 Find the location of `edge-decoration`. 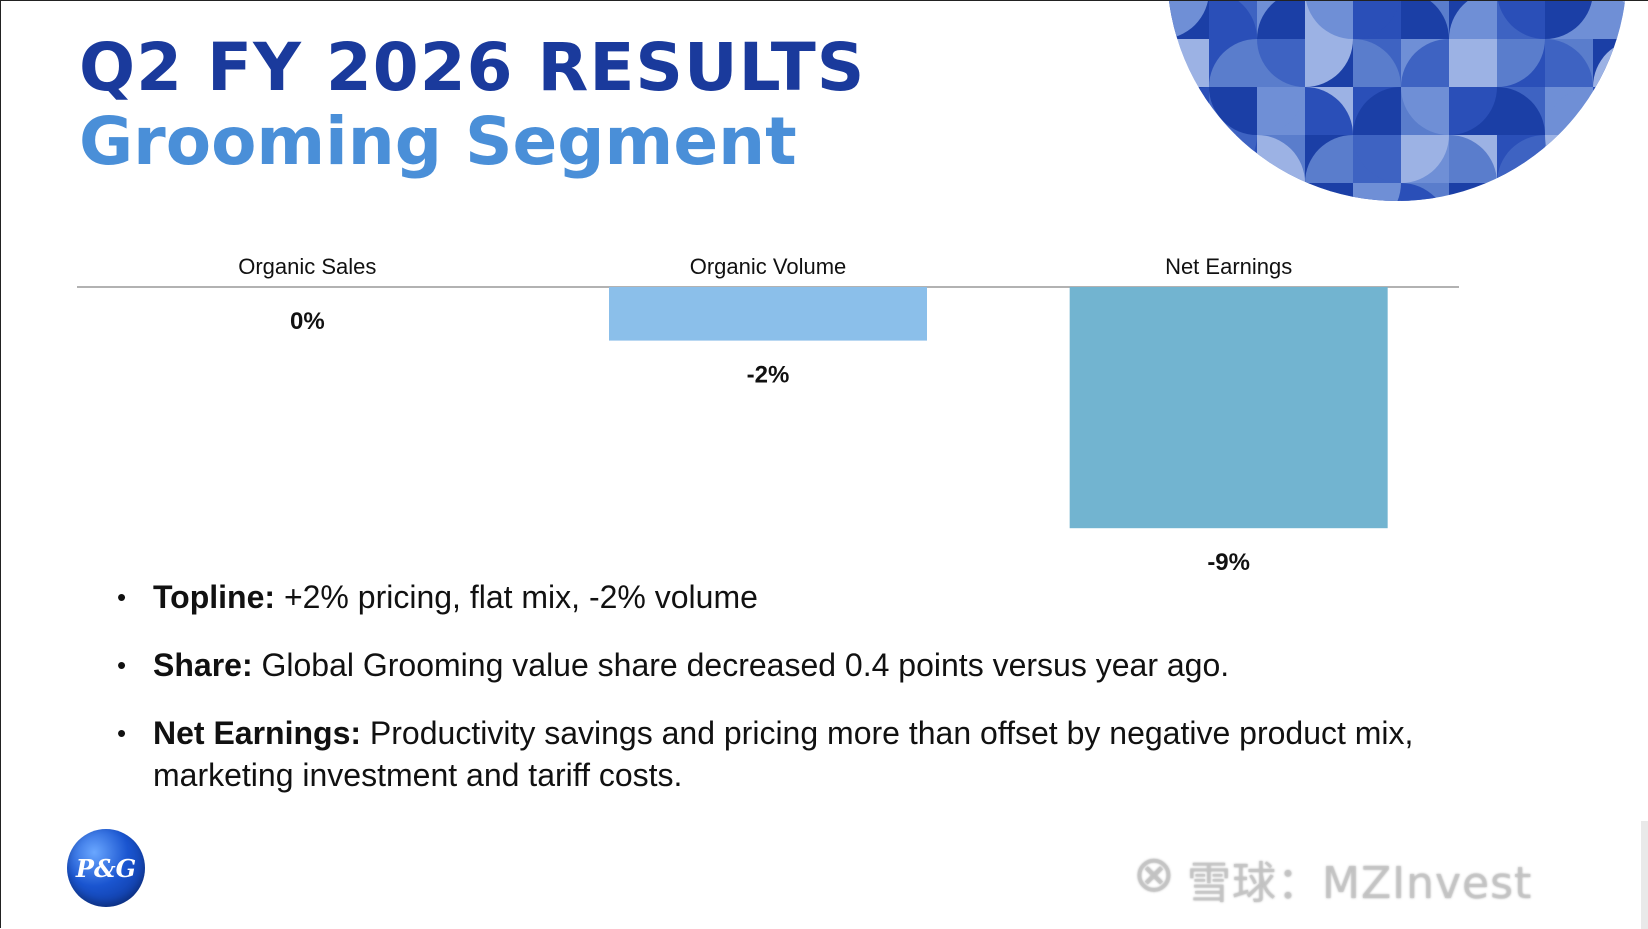

edge-decoration is located at coordinates (1644, 875).